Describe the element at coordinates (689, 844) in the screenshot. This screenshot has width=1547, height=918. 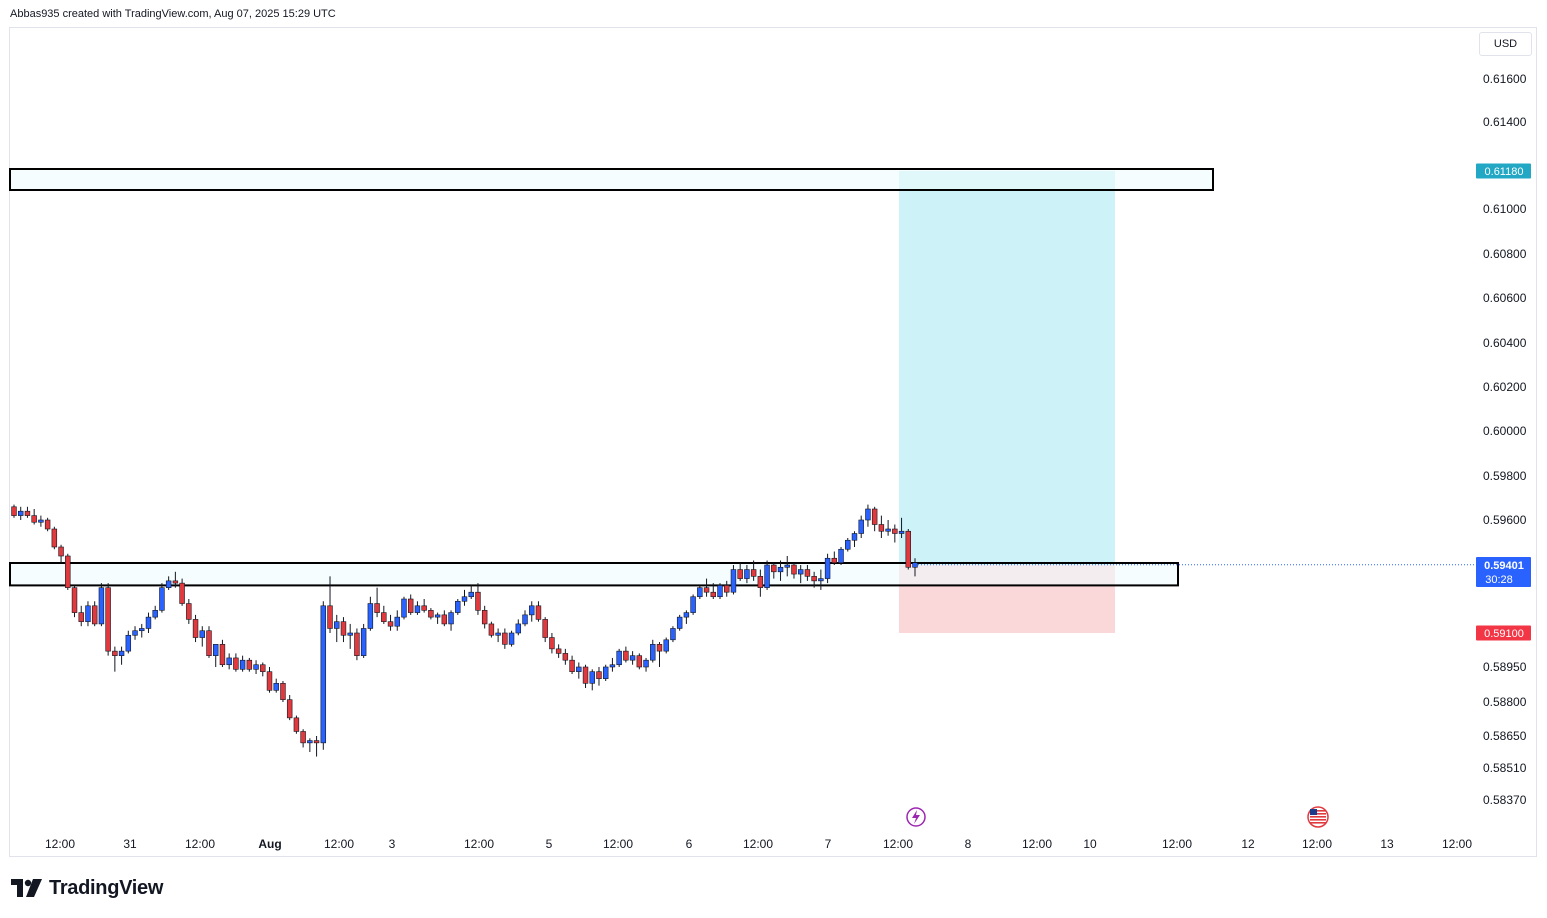
I see `time-axis-label: 6` at that location.